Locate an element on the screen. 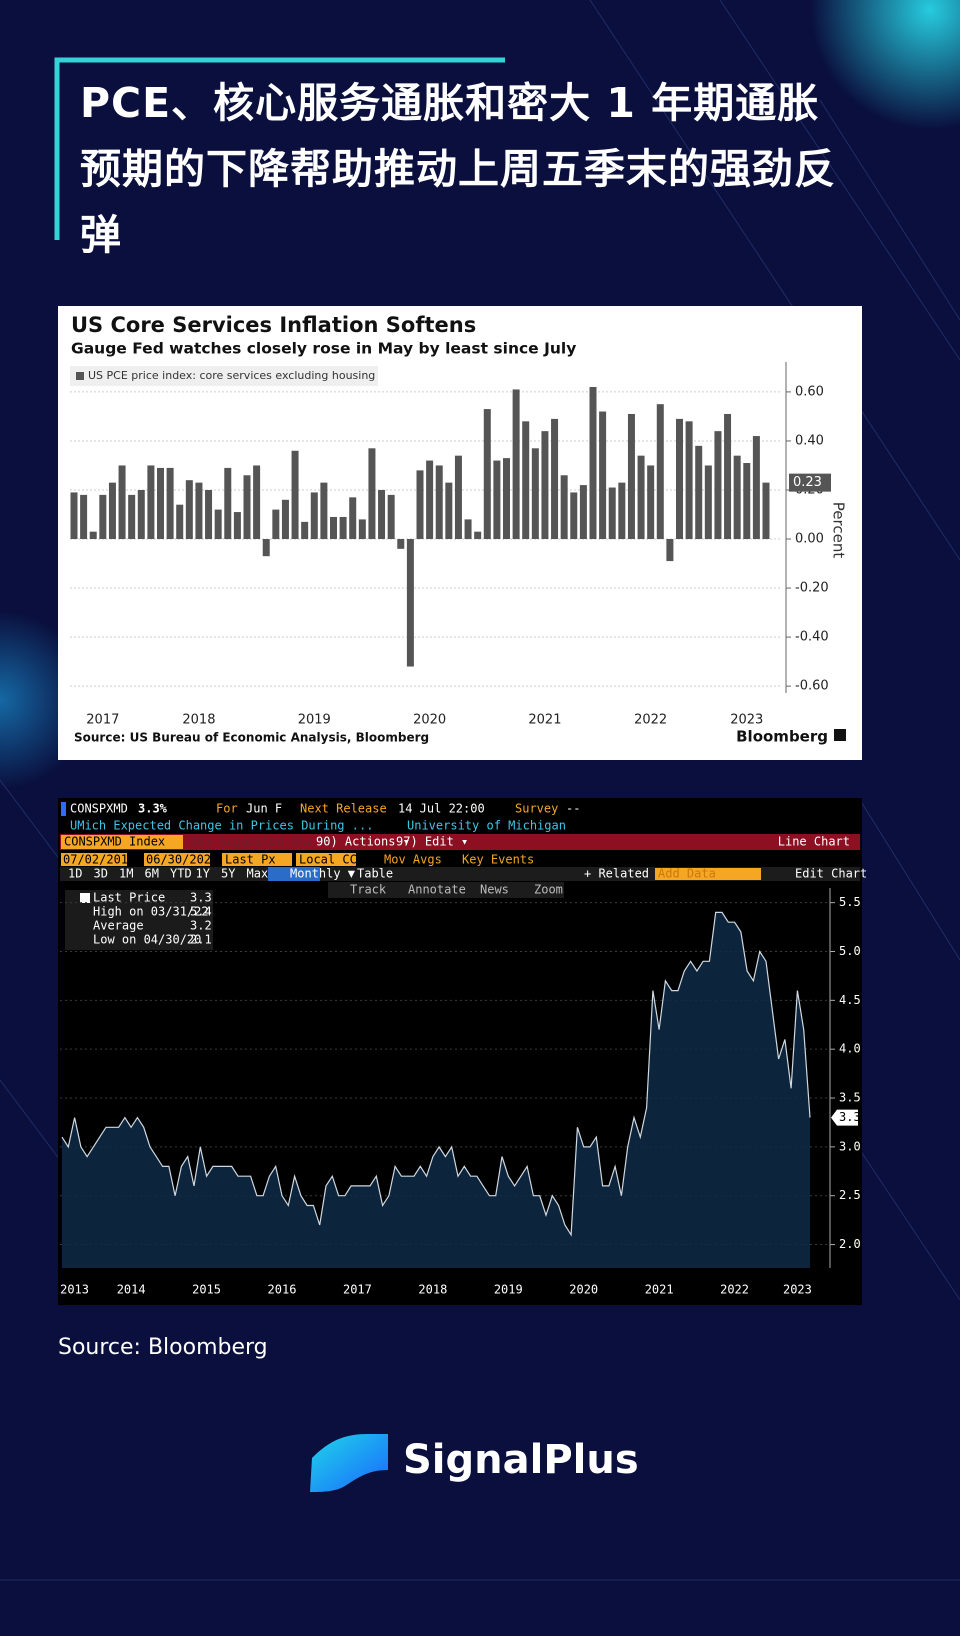 The height and width of the screenshot is (1636, 960). y-tick-label: 2.5 is located at coordinates (850, 1195).